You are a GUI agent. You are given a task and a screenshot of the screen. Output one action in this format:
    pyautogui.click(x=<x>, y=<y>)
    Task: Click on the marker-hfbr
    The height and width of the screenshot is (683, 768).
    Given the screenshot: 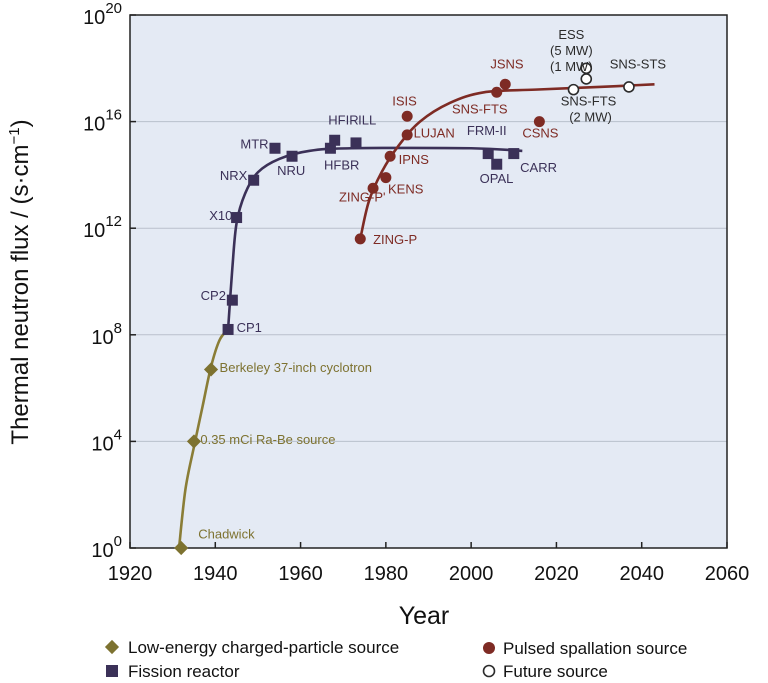 What is the action you would take?
    pyautogui.click(x=330, y=148)
    